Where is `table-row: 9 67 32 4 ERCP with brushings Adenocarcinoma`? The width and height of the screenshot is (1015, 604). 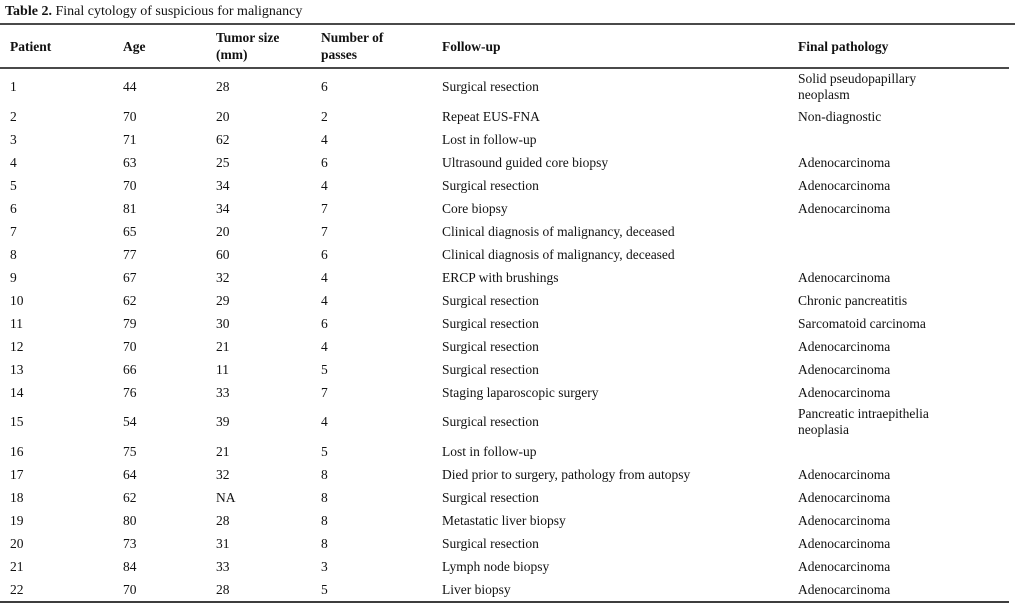 table-row: 9 67 32 4 ERCP with brushings Adenocarcinoma is located at coordinates (504, 277).